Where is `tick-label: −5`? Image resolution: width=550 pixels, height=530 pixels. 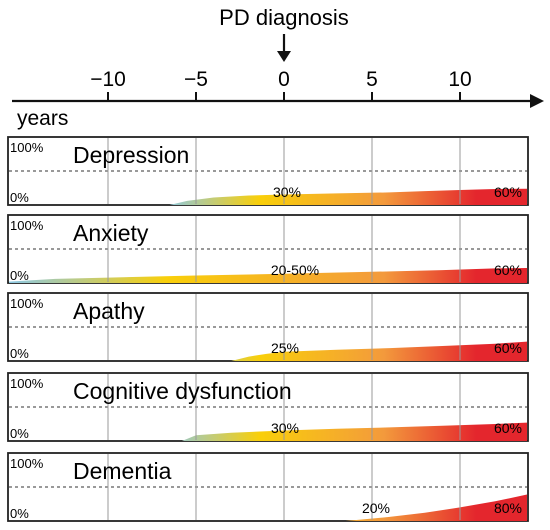
tick-label: −5 is located at coordinates (196, 79).